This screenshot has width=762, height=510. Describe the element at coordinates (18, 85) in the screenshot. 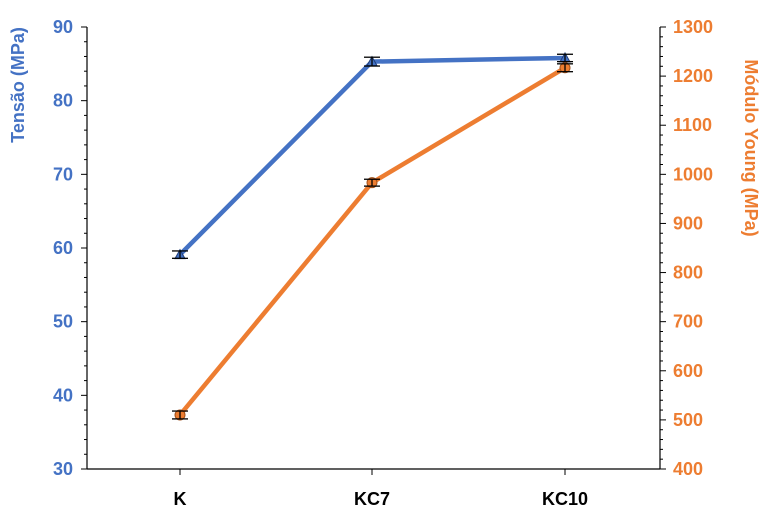

I see `left-axis-title: Tensão (MPa)` at that location.